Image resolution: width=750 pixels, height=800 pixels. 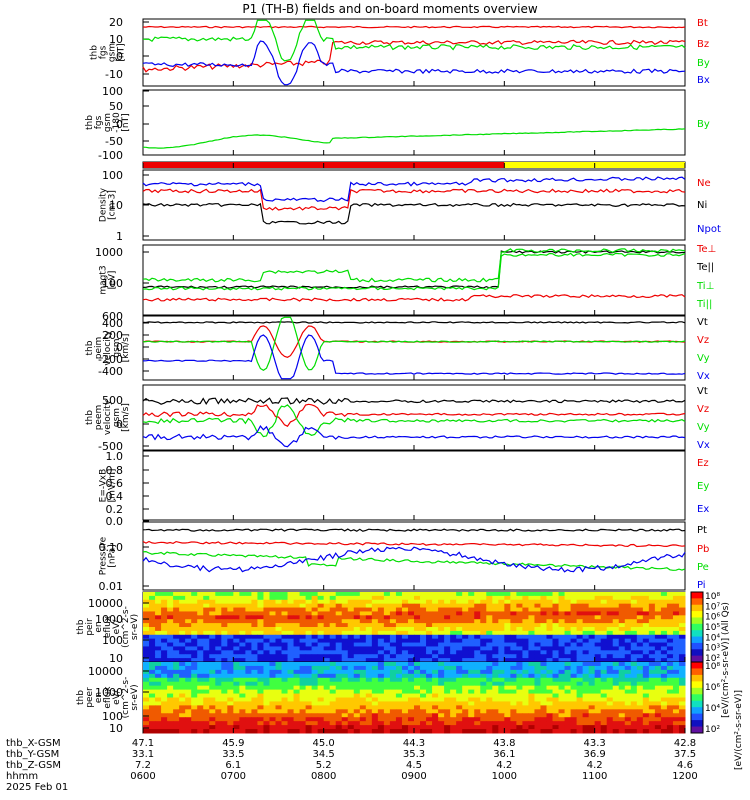 What do you see at coordinates (595, 743) in the screenshot?
I see `x-tick-label: 43.3` at bounding box center [595, 743].